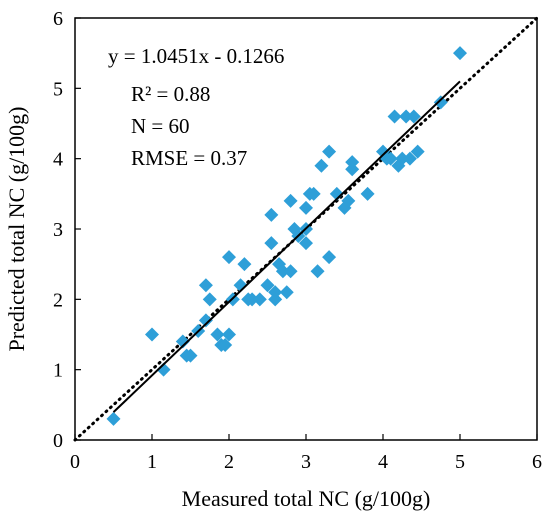 The height and width of the screenshot is (526, 550). What do you see at coordinates (58, 441) in the screenshot?
I see `y-tick-label: 0` at bounding box center [58, 441].